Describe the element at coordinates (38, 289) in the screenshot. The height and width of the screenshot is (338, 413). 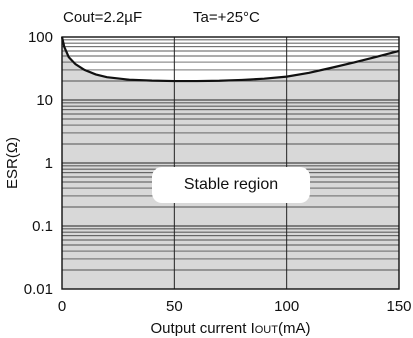
I see `y-tick-label: 0.01` at that location.